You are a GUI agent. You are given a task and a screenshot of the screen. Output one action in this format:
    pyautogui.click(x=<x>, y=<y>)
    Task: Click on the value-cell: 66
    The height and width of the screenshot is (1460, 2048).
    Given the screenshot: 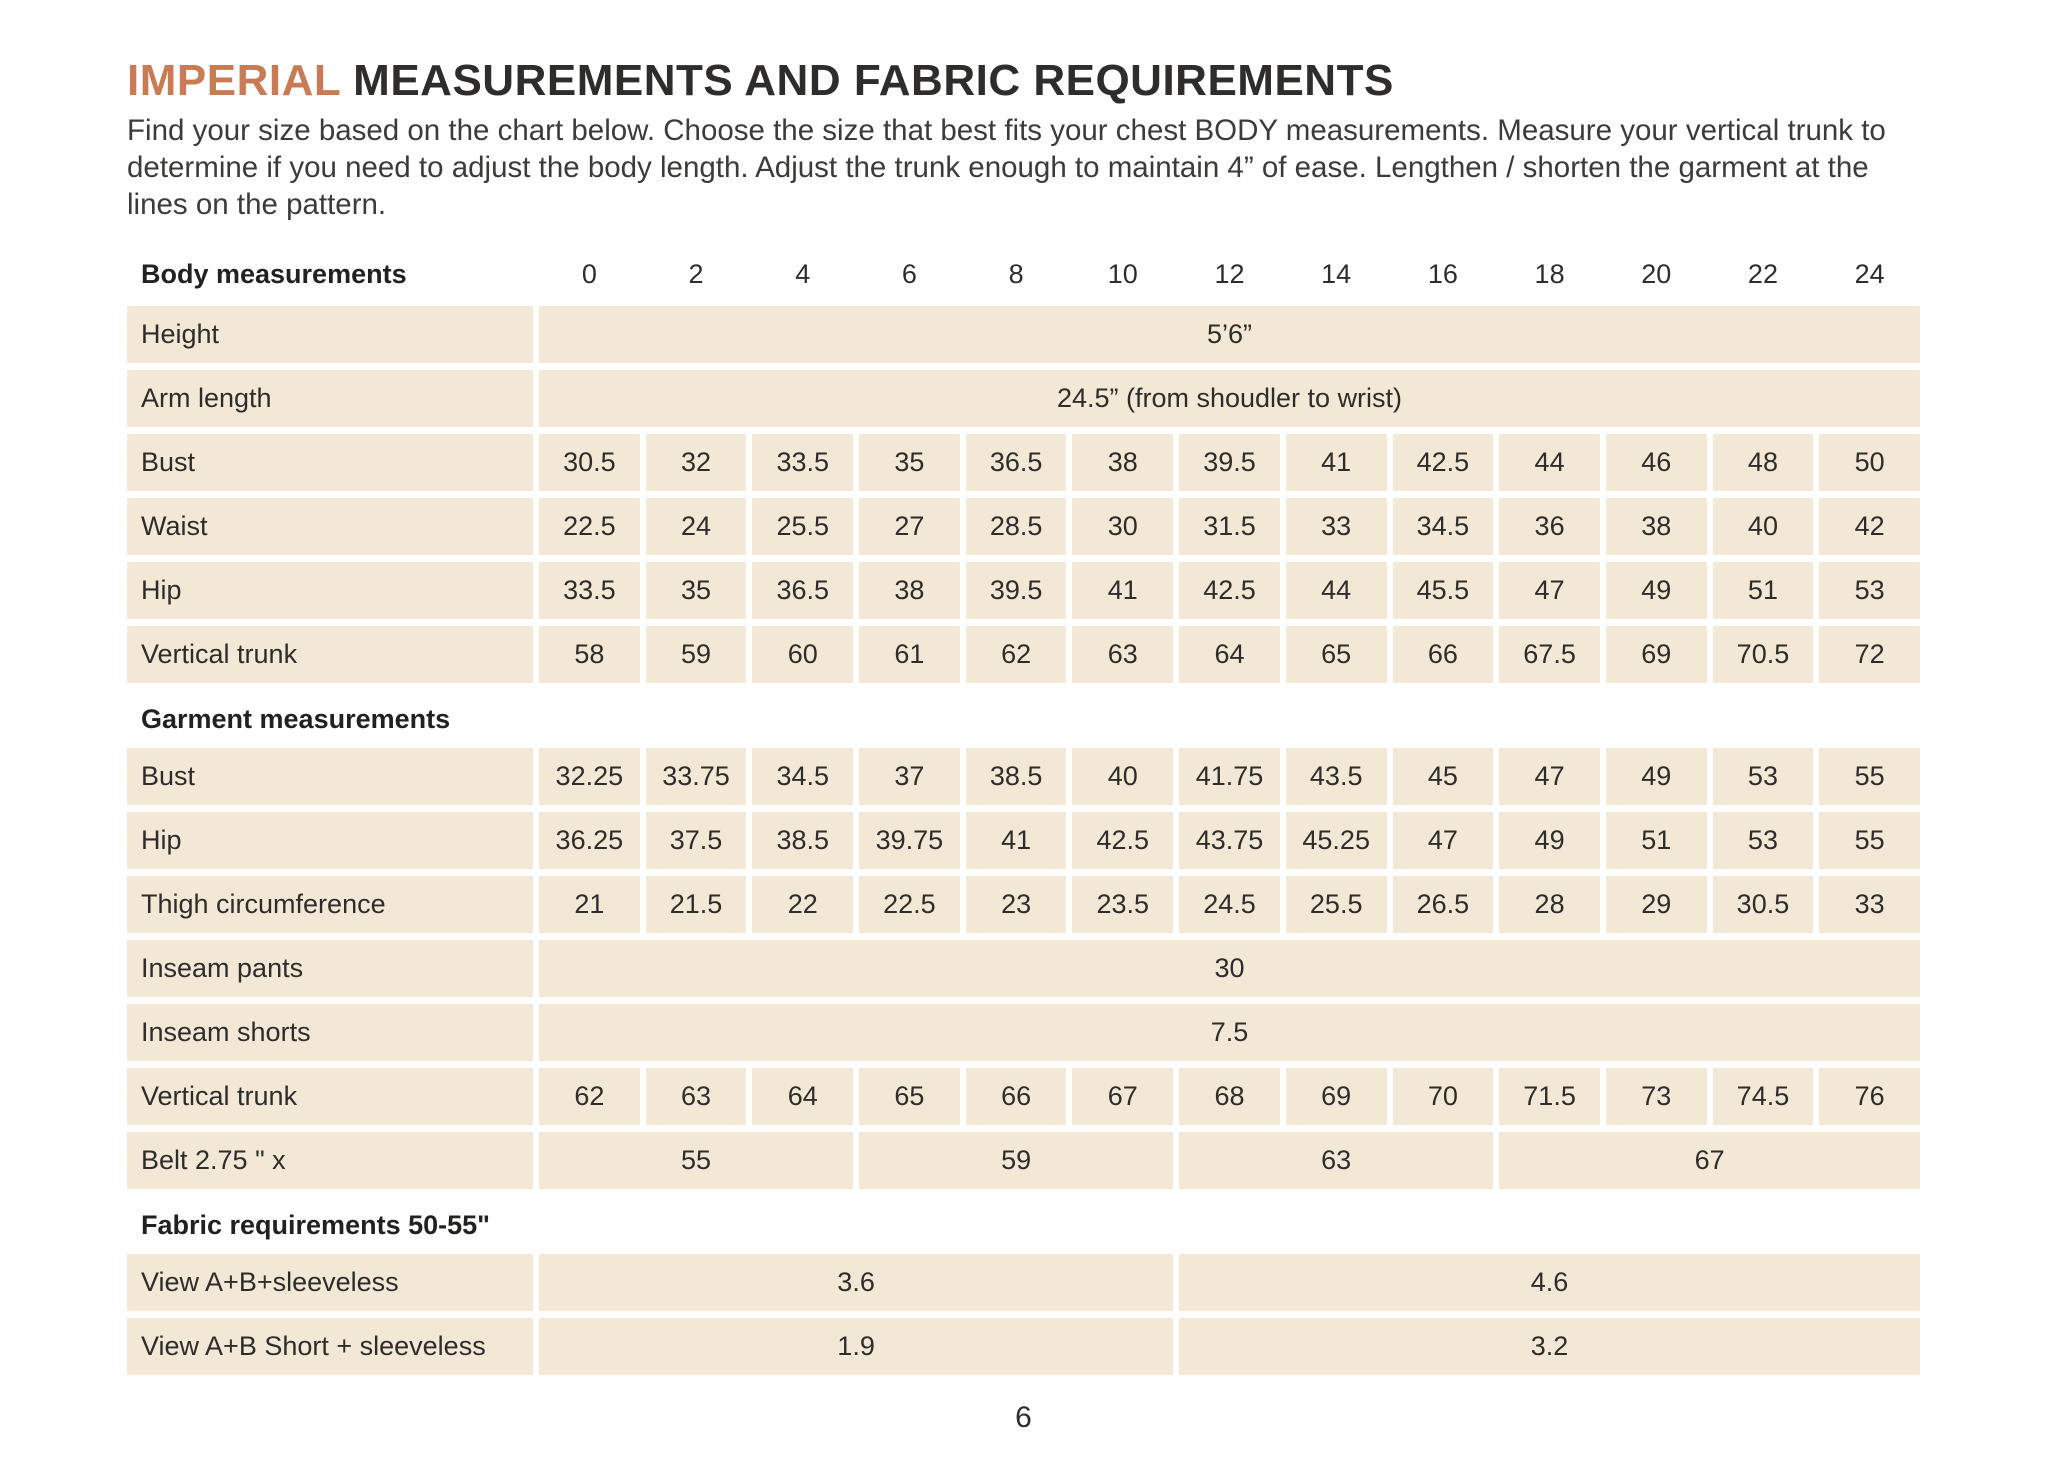 What is the action you would take?
    pyautogui.click(x=1443, y=654)
    